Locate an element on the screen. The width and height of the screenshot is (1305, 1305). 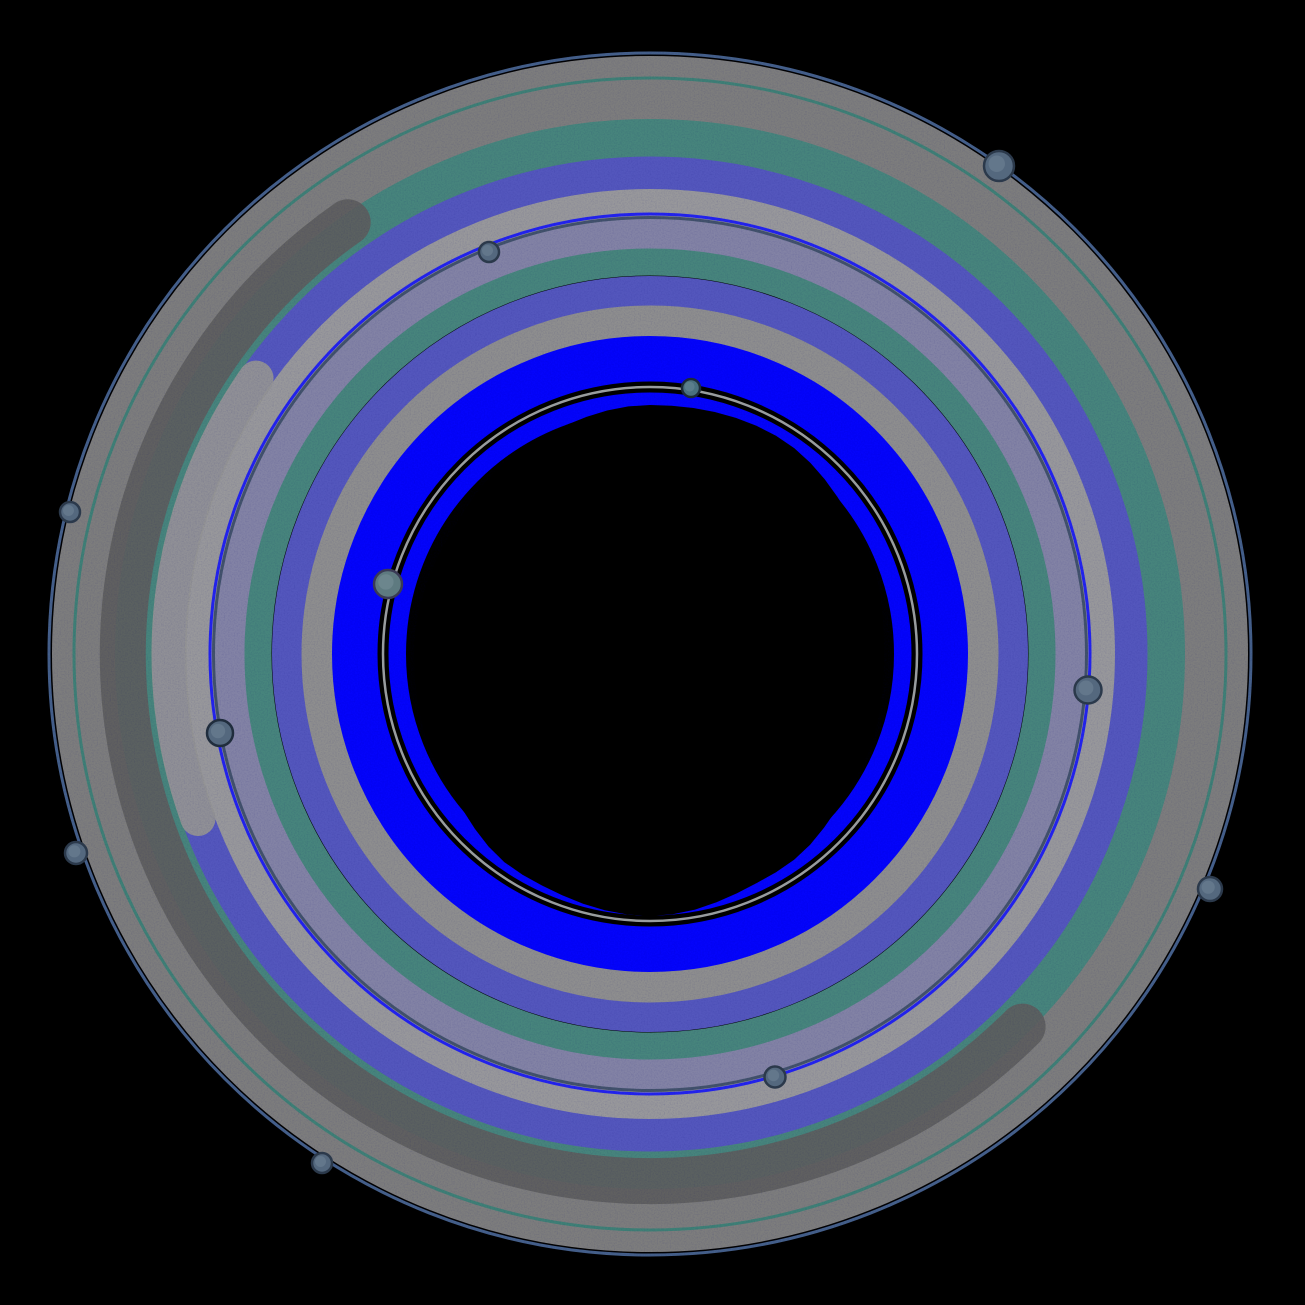
black-core is located at coordinates (649, 660).